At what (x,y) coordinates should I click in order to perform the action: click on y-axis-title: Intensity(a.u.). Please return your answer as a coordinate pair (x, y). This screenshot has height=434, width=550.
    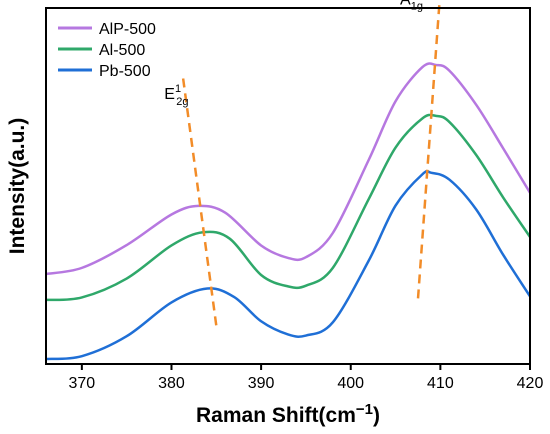
    Looking at the image, I should click on (17, 186).